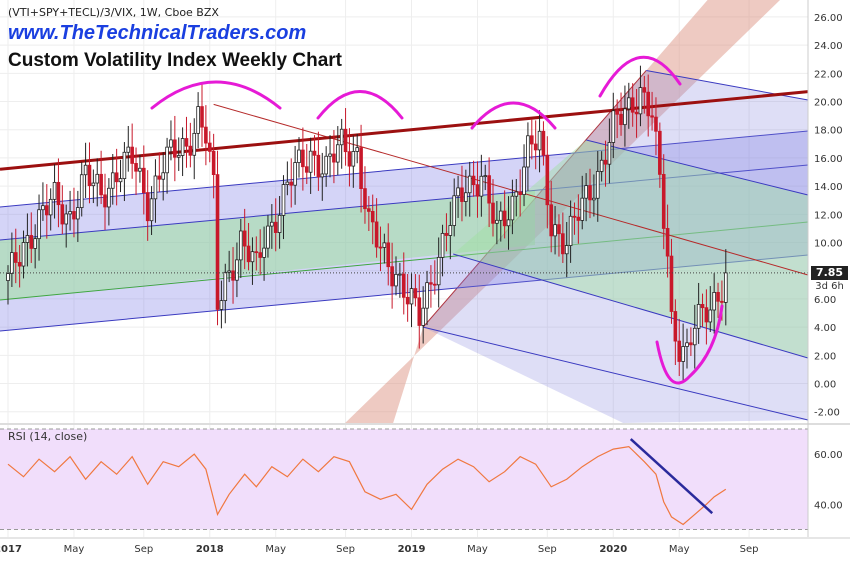 The width and height of the screenshot is (850, 566). I want to click on rsi-panel-label: RSI (14, close), so click(48, 436).